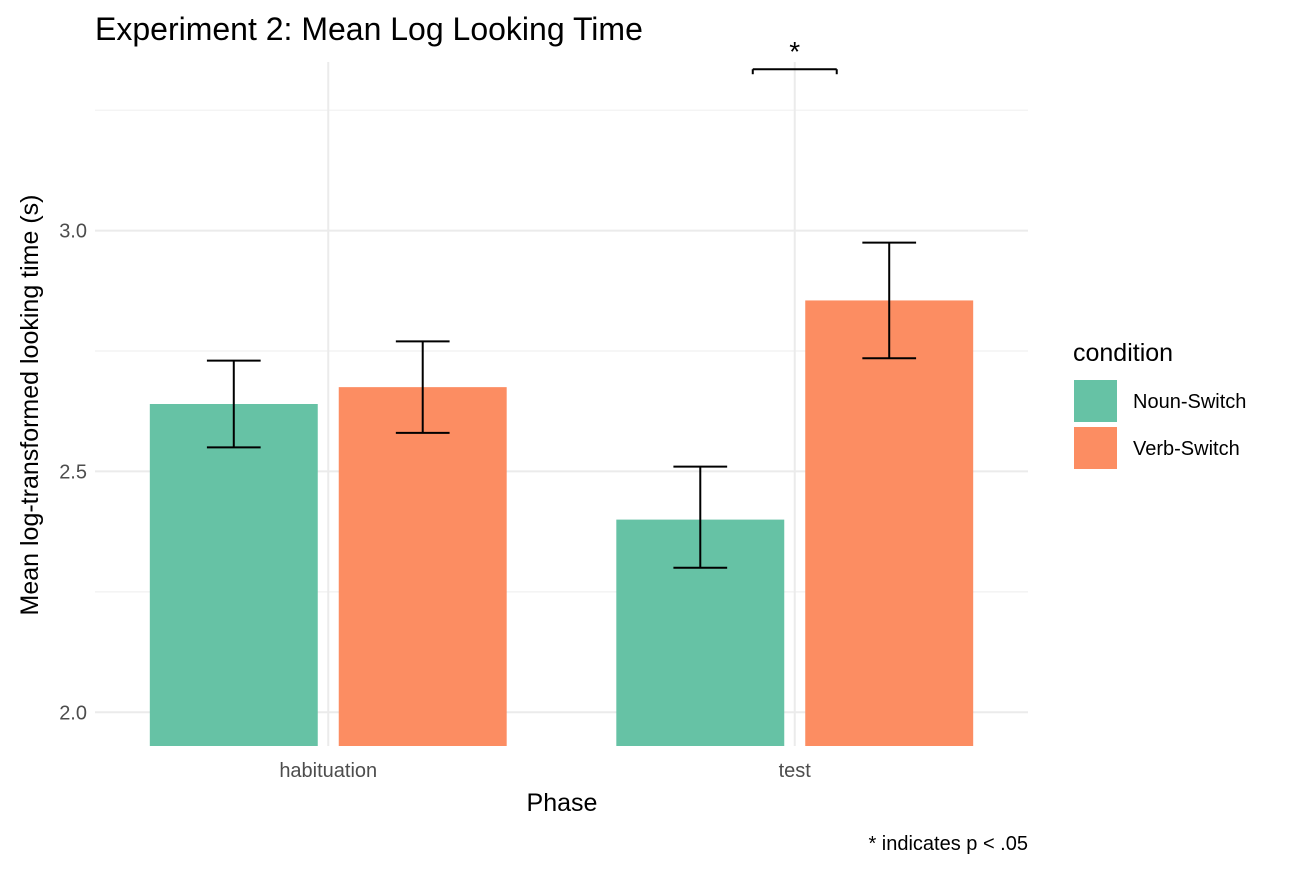 This screenshot has width=1290, height=870. I want to click on x-axis-ticks: habituation test, so click(545, 771).